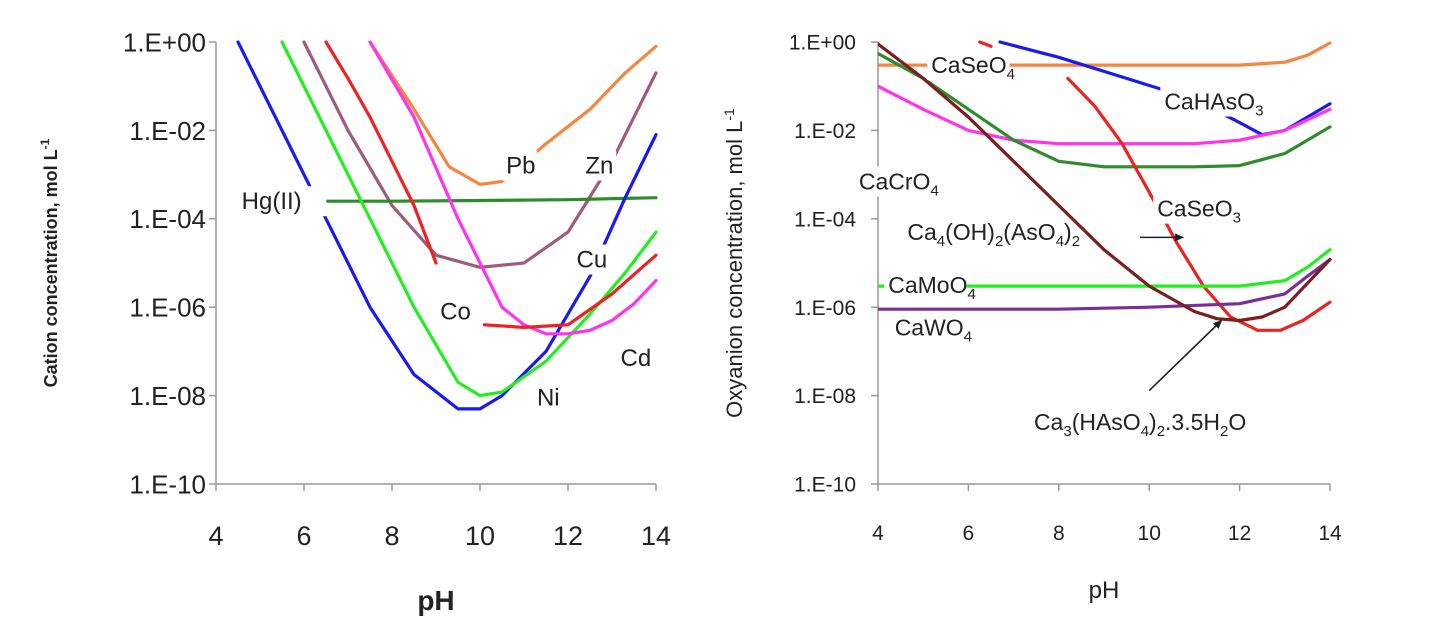  I want to click on series-line-ca3, so click(1105, 182).